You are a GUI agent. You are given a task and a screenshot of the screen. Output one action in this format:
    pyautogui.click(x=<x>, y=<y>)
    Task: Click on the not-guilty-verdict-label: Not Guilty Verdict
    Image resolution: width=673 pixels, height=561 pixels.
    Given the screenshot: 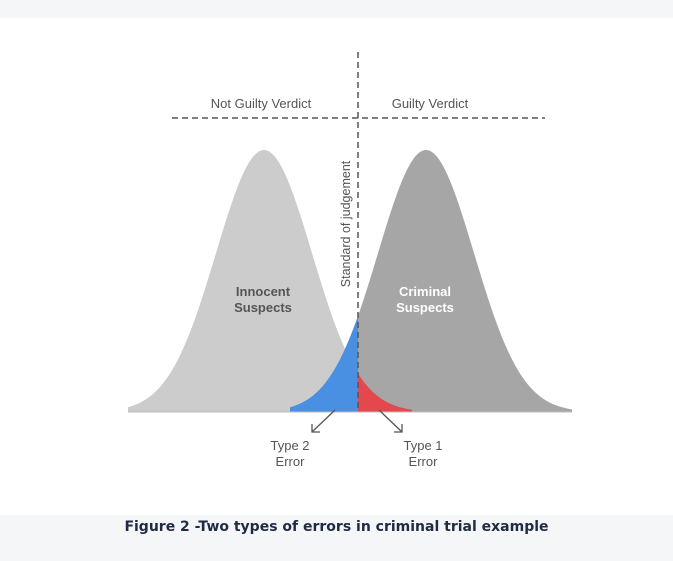 What is the action you would take?
    pyautogui.click(x=261, y=103)
    